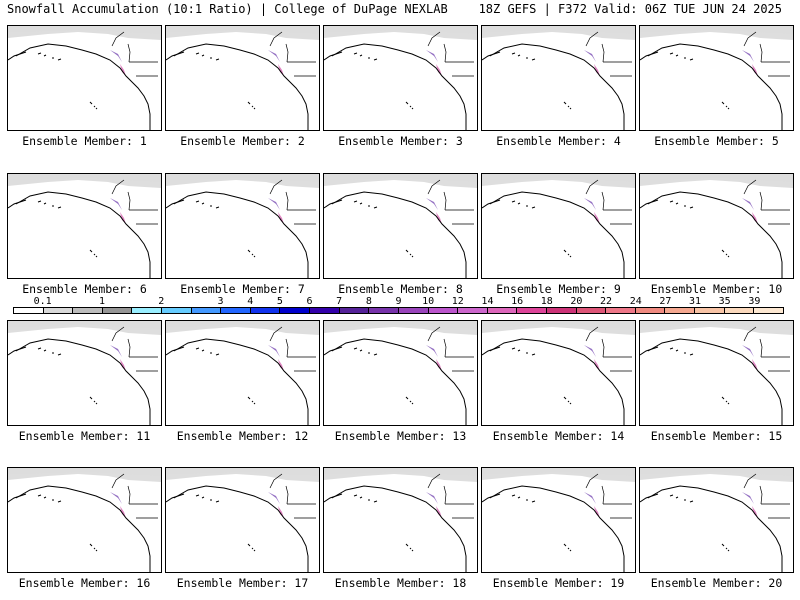  I want to click on colorbar-tick-label: 12, so click(457, 301).